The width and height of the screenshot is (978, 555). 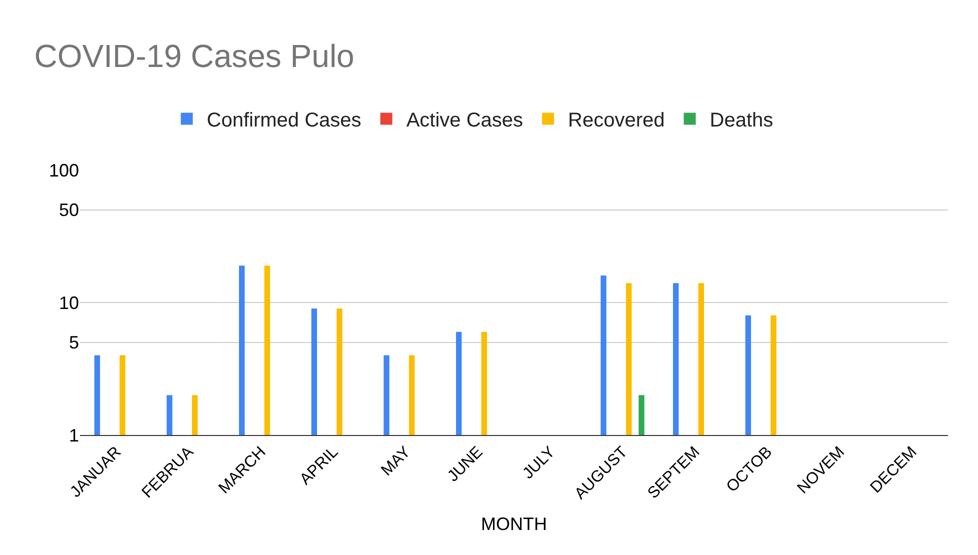 What do you see at coordinates (514, 524) in the screenshot?
I see `x-axis-title: MONTH` at bounding box center [514, 524].